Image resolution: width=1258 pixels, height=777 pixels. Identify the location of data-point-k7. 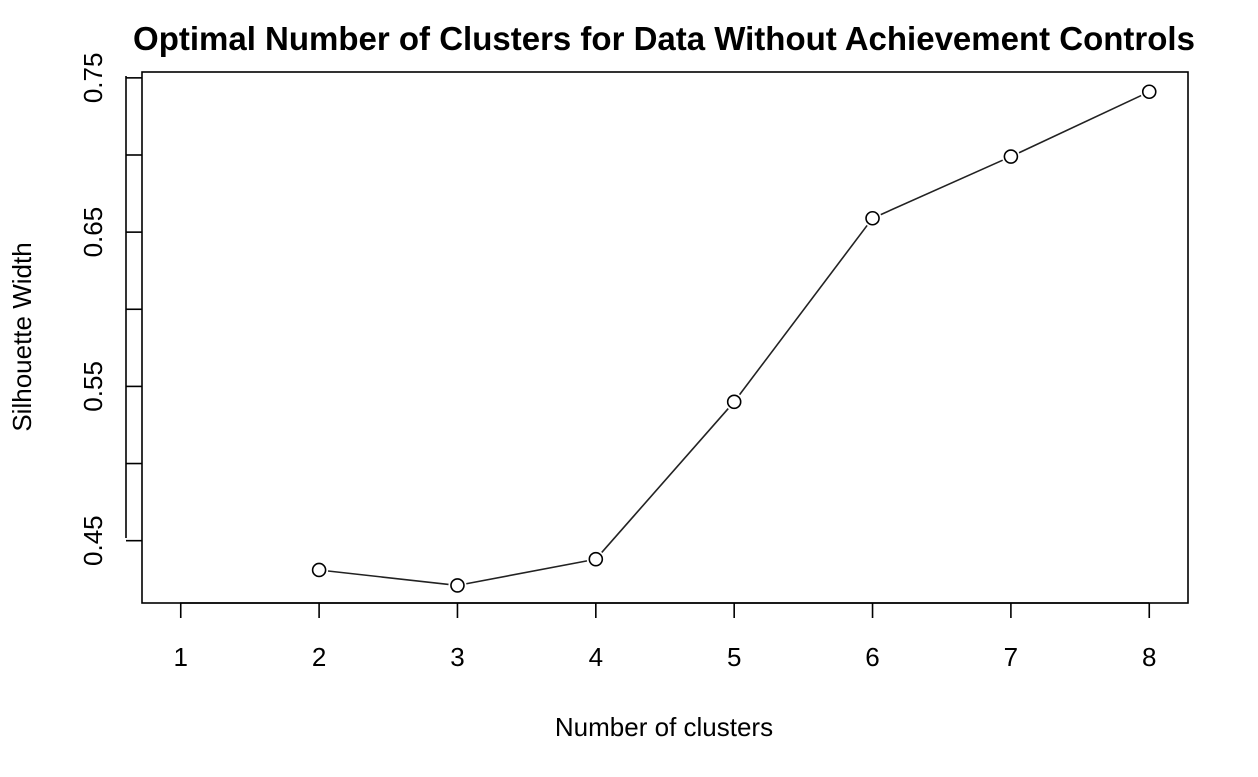
(1011, 156).